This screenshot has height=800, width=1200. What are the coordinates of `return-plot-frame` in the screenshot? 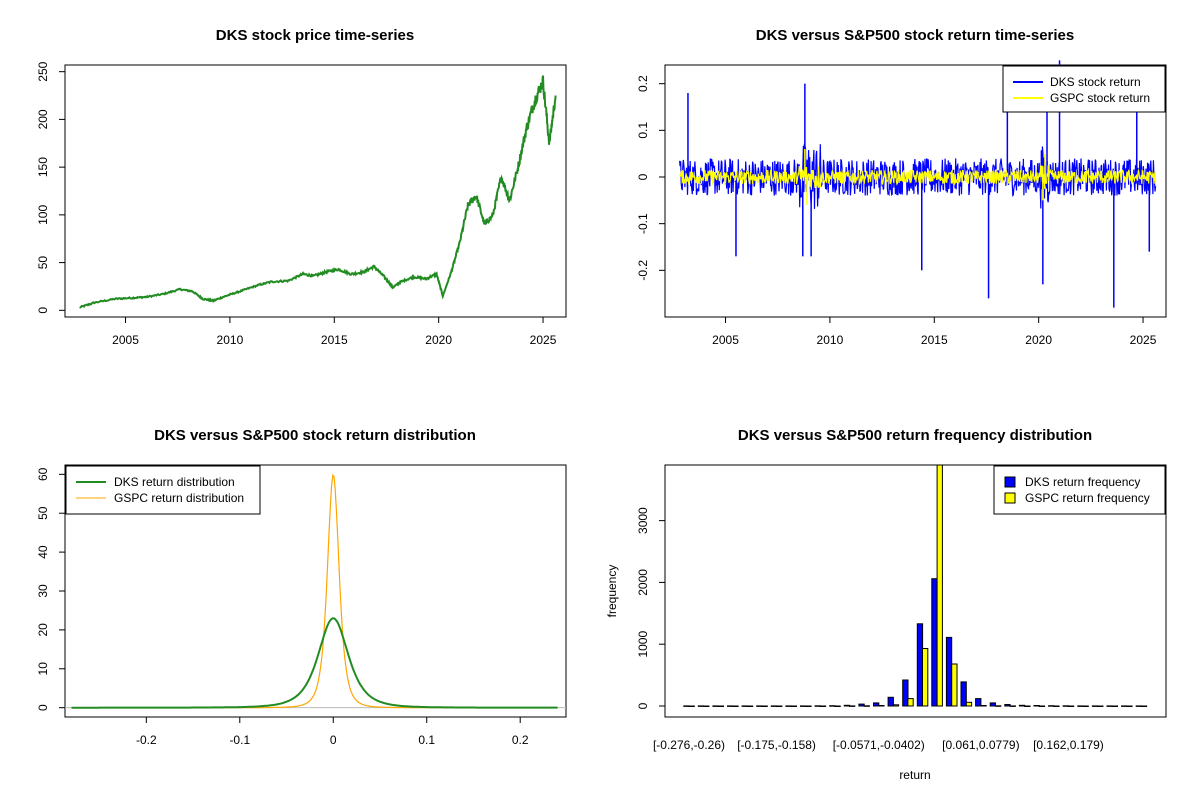 It's located at (915, 191).